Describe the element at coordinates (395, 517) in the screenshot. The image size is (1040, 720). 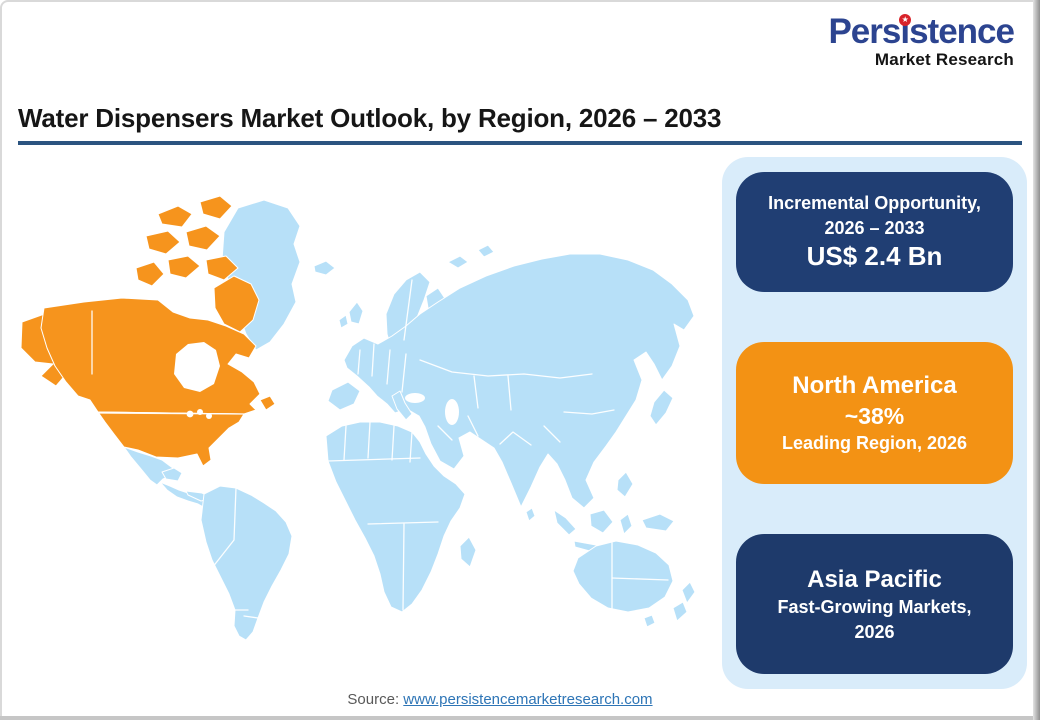
I see `region-africa` at that location.